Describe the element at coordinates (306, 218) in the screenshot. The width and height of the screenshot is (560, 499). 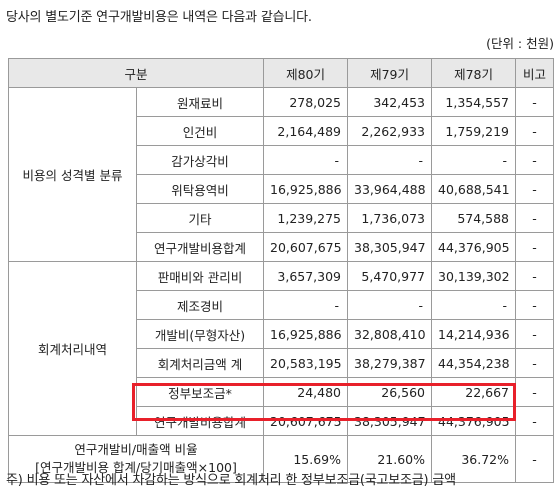
I see `cell-p80: 1,239,275` at that location.